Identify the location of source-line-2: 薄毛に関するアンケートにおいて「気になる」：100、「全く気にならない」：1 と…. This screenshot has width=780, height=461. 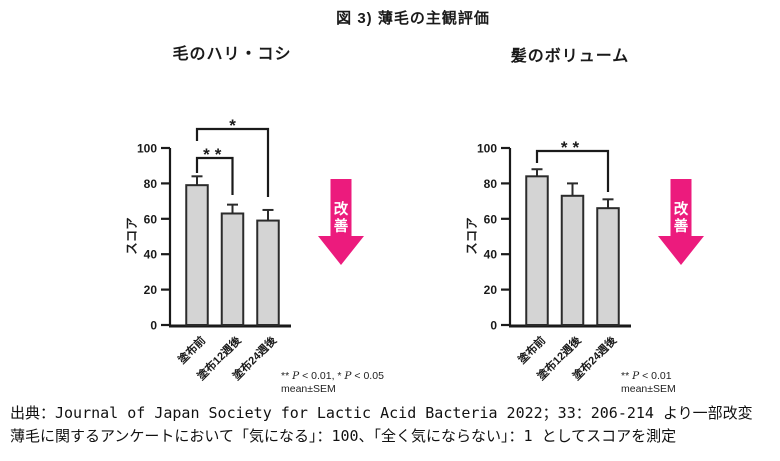
(343, 436).